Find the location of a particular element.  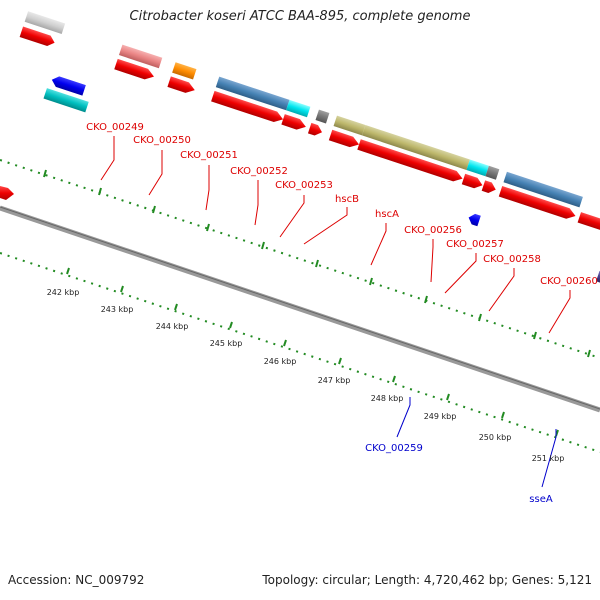

feature-orange is located at coordinates (184, 71).